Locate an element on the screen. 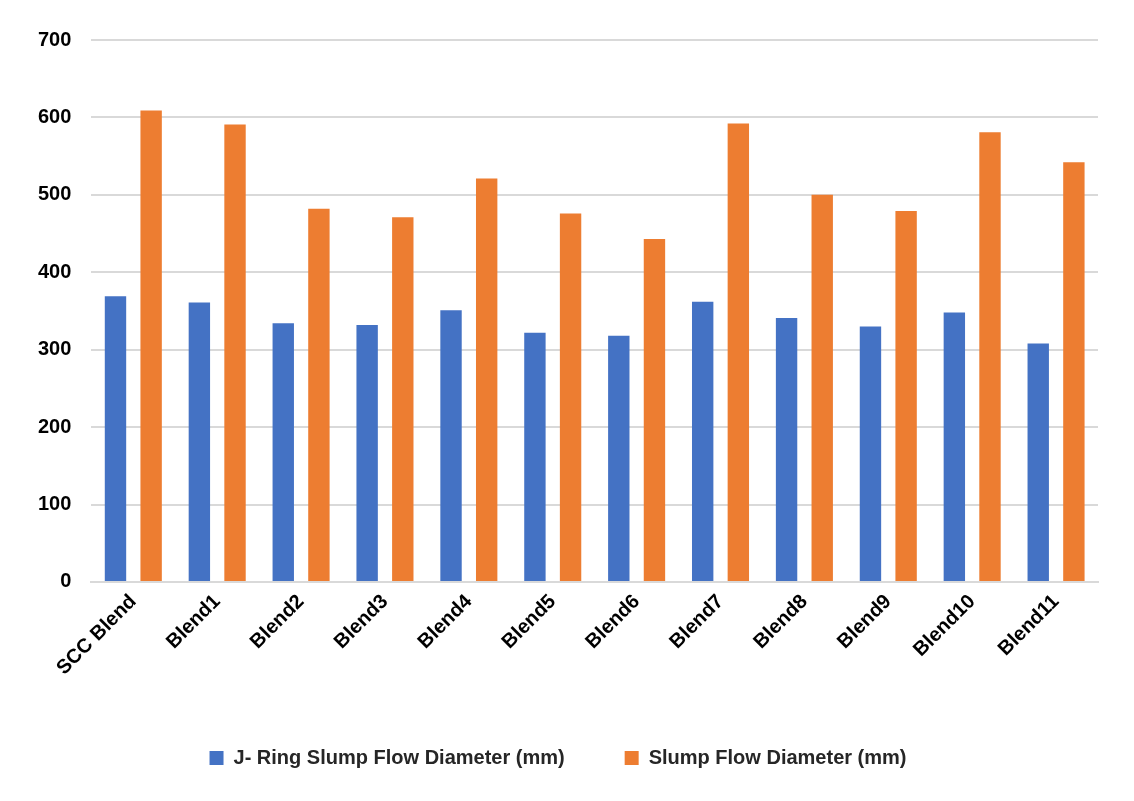  y-tick-label: 500 is located at coordinates (54, 193).